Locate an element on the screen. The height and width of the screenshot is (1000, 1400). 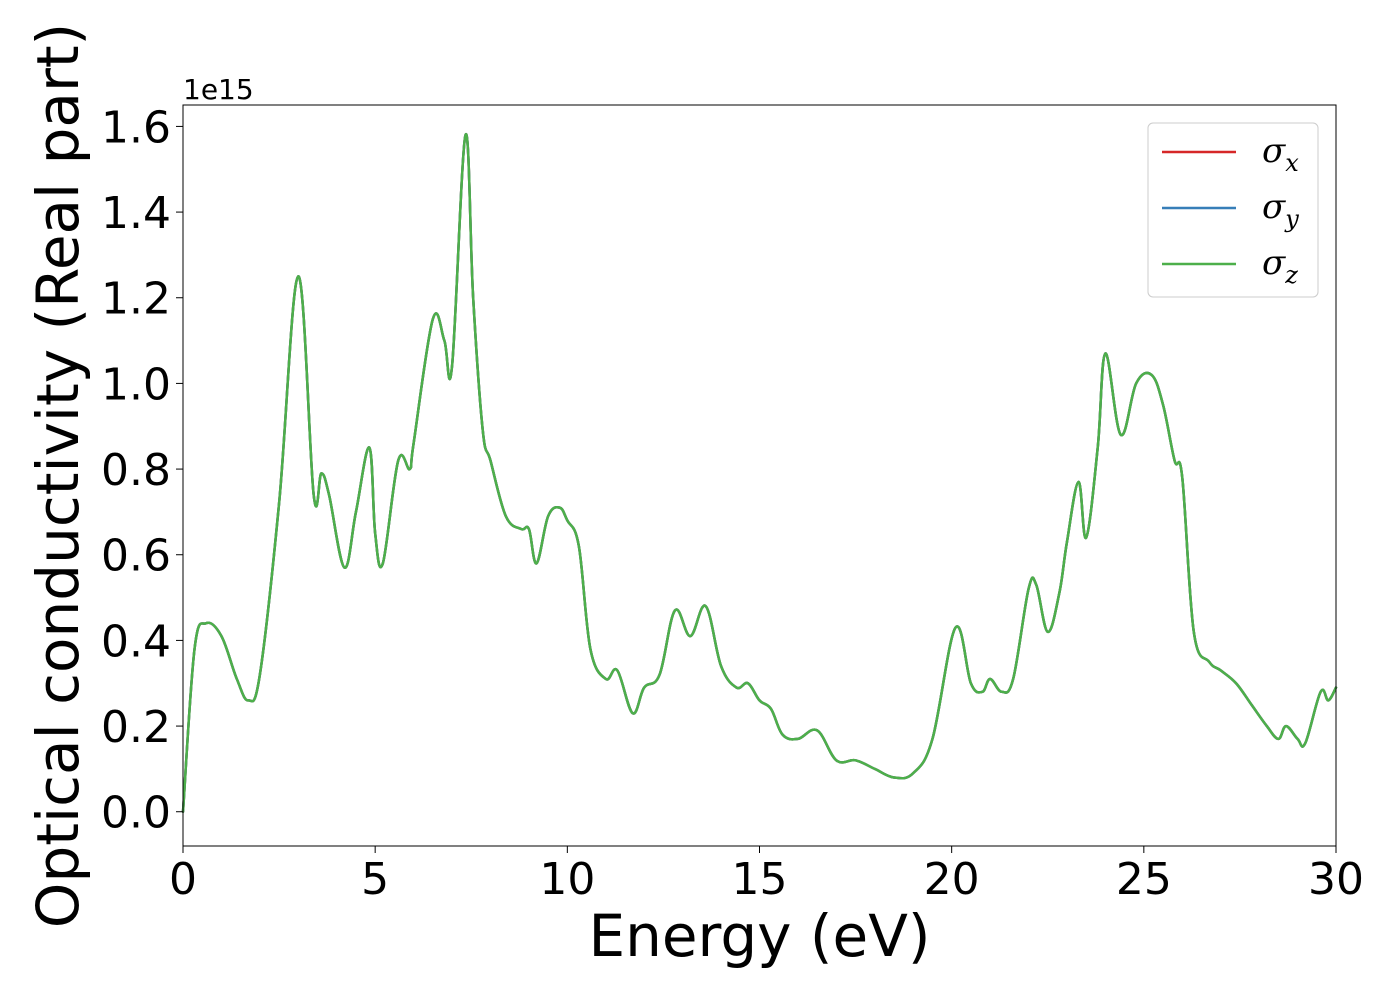
x-axis-title: Energy (eV) is located at coordinates (759, 936).